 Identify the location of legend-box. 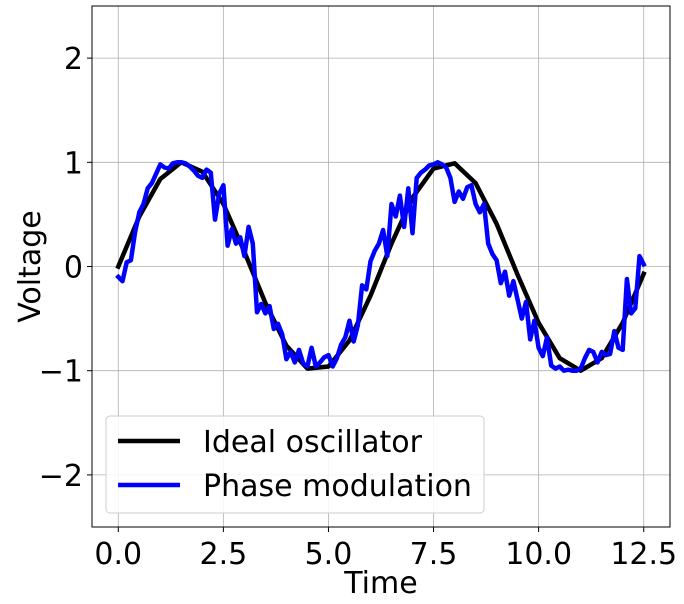
(295, 464).